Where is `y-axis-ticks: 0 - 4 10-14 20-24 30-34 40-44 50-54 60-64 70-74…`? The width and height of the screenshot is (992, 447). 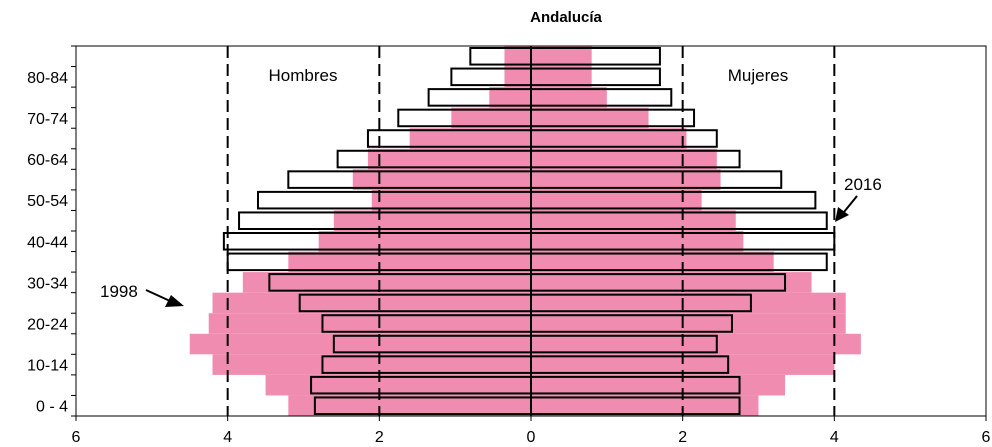 y-axis-ticks: 0 - 4 10-14 20-24 30-34 40-44 50-54 60-64 70-74… is located at coordinates (51, 231).